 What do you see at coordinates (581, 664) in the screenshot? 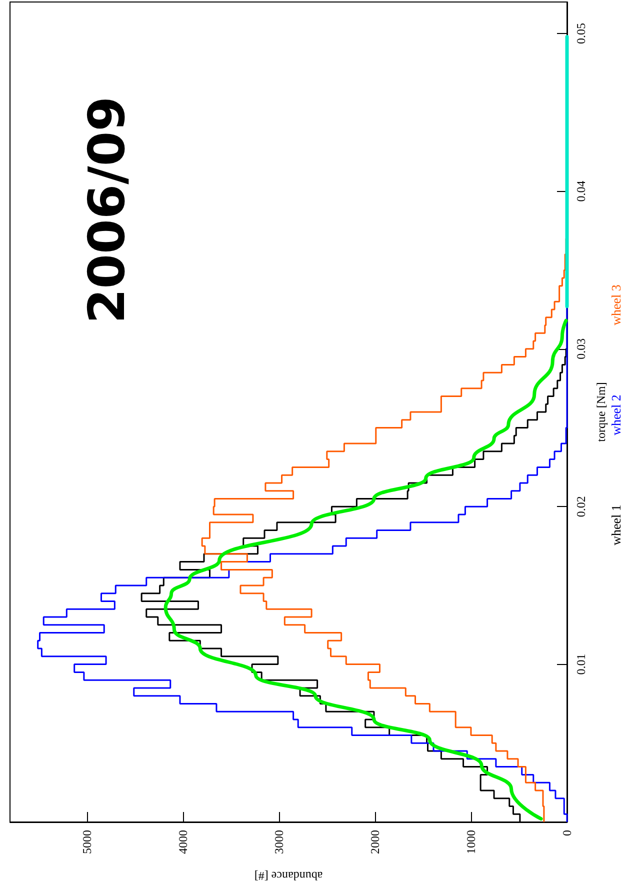
I see `y-tick-label: 0.01` at bounding box center [581, 664].